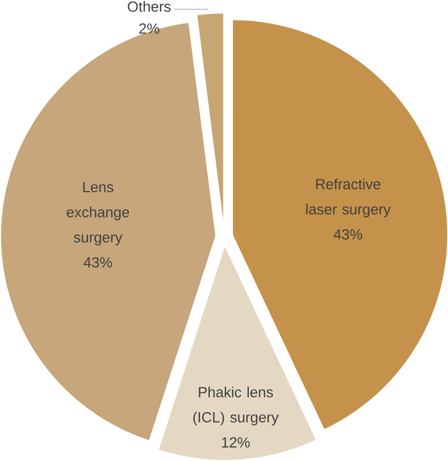 Image resolution: width=448 pixels, height=461 pixels. I want to click on slice-label: Refractive laser surgery, so click(348, 198).